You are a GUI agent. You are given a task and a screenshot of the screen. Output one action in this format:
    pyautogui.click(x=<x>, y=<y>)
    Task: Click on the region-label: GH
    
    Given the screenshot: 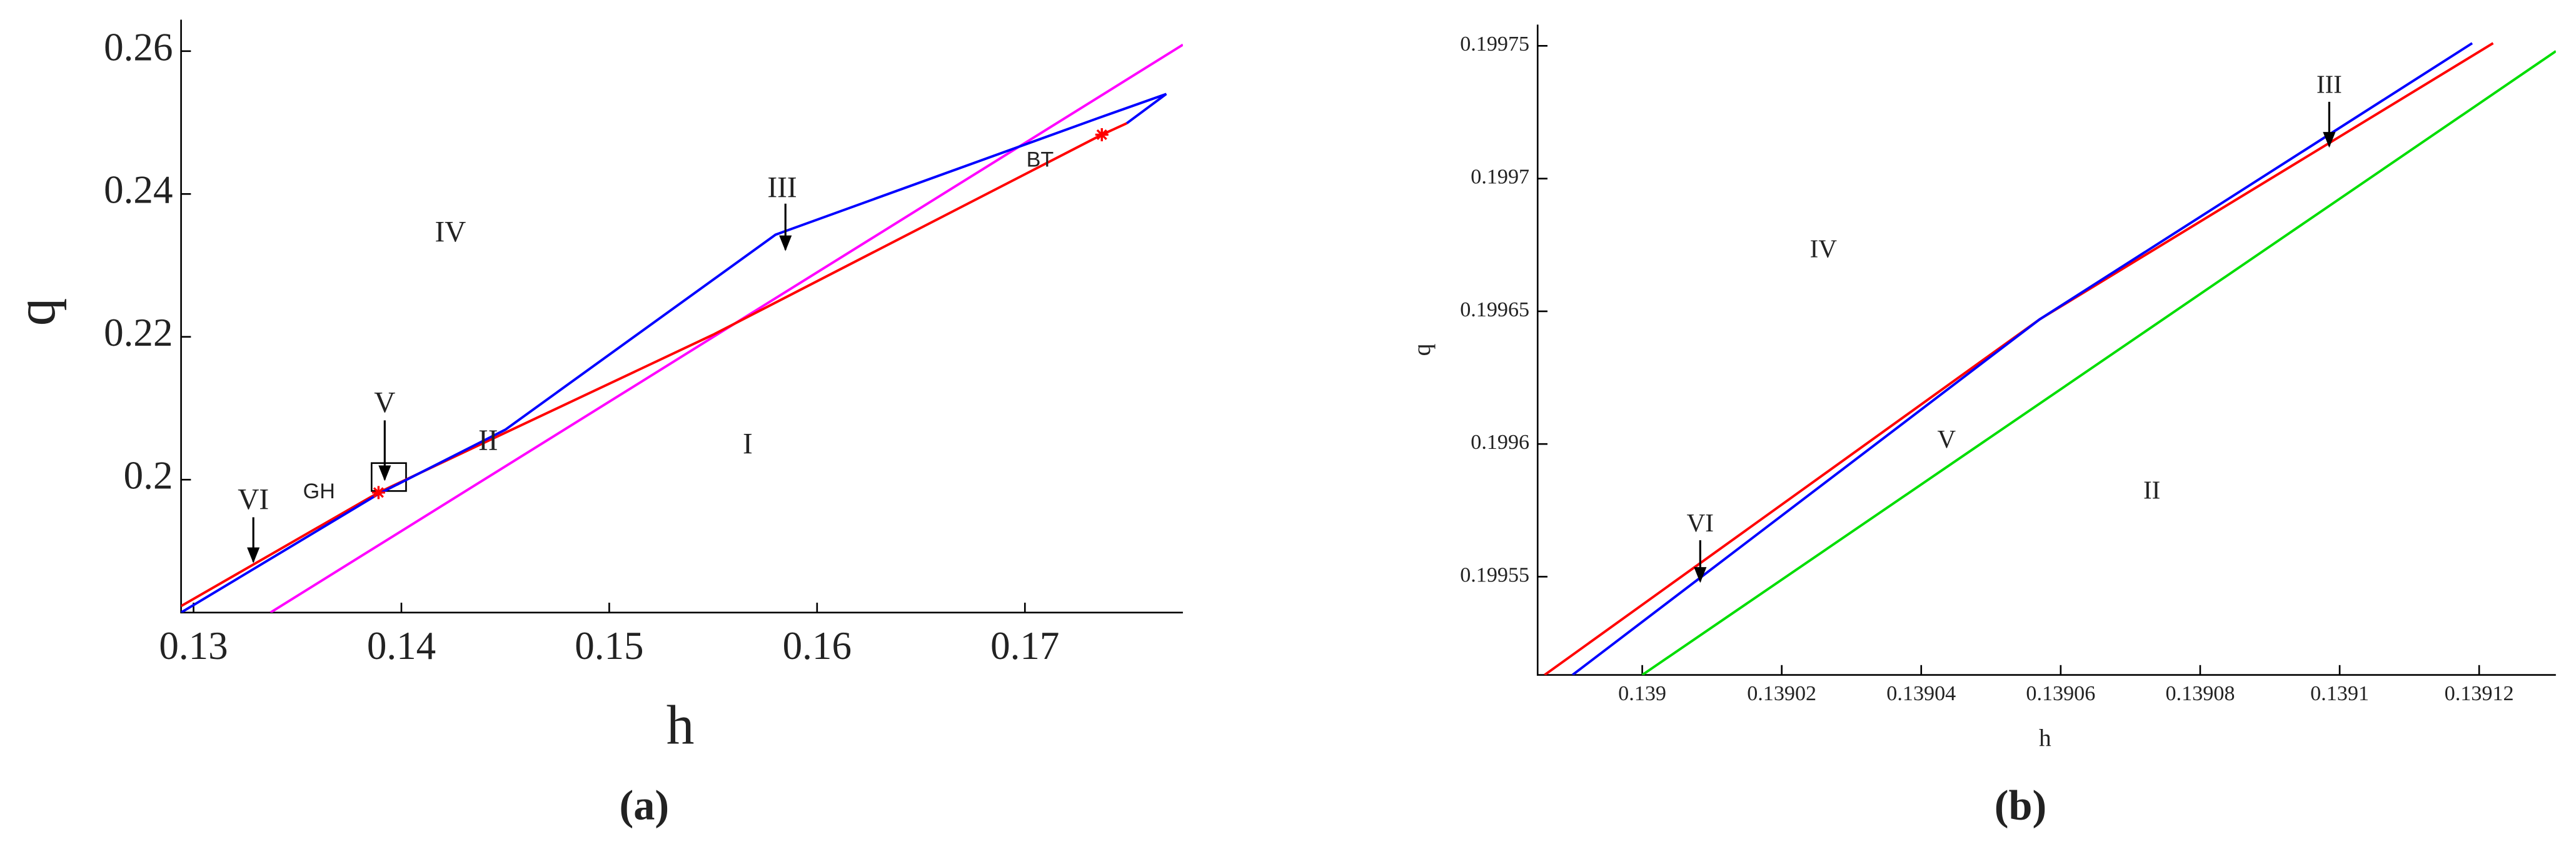 What is the action you would take?
    pyautogui.click(x=319, y=491)
    